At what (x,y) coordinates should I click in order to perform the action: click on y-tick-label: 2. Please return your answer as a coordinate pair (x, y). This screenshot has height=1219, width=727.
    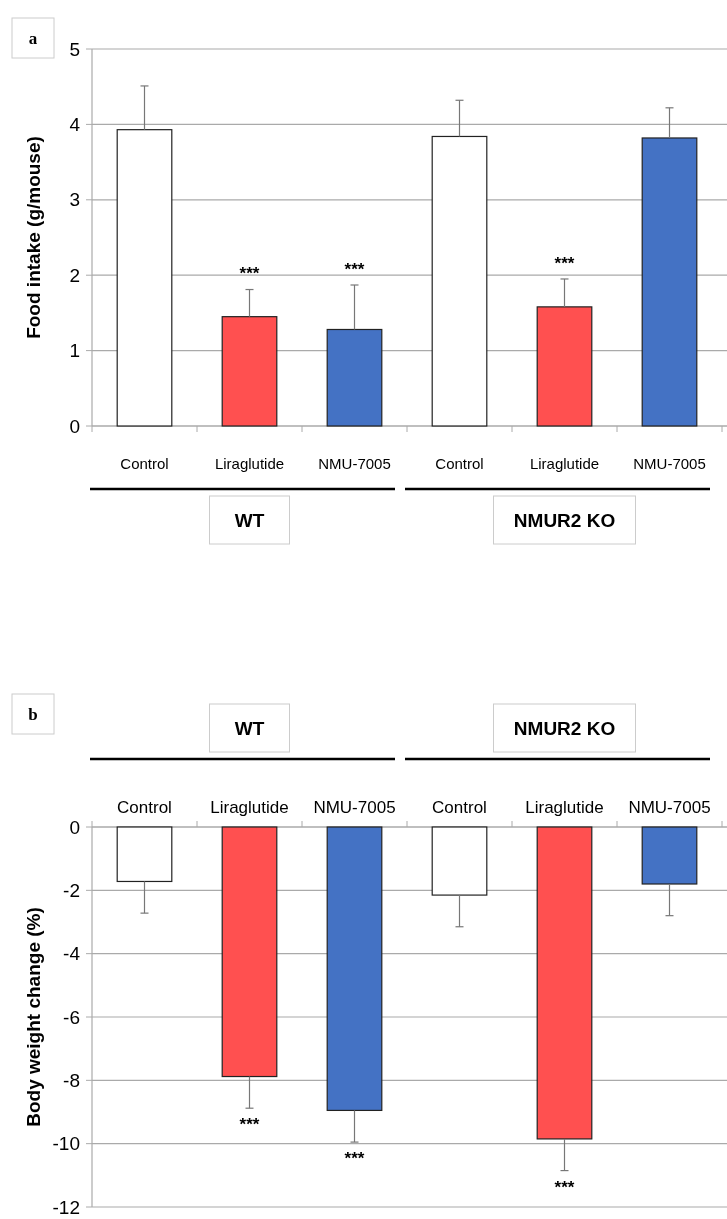
    Looking at the image, I should click on (74, 275).